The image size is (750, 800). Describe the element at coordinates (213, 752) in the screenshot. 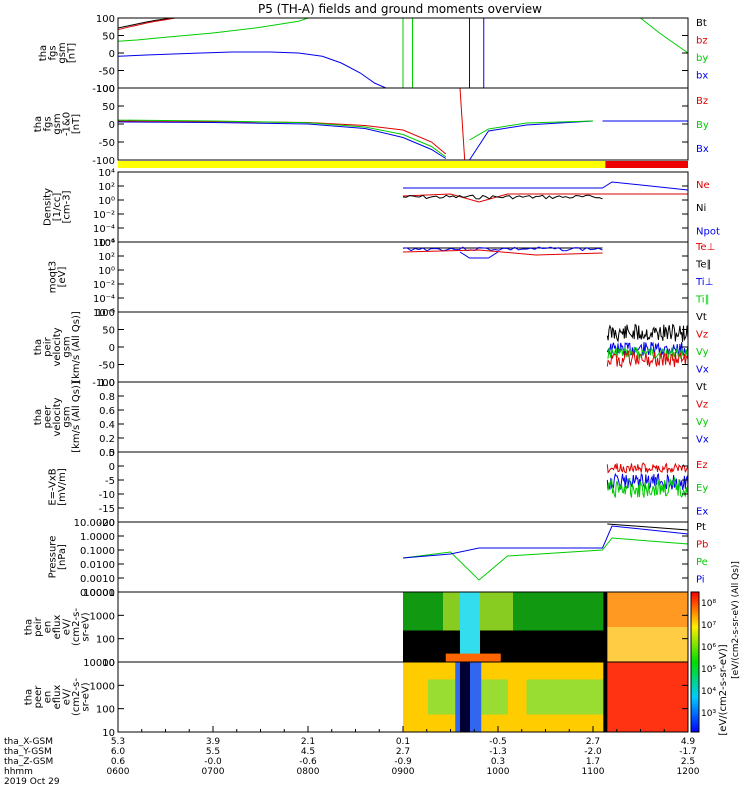

I see `x-row-value: 5.5` at that location.